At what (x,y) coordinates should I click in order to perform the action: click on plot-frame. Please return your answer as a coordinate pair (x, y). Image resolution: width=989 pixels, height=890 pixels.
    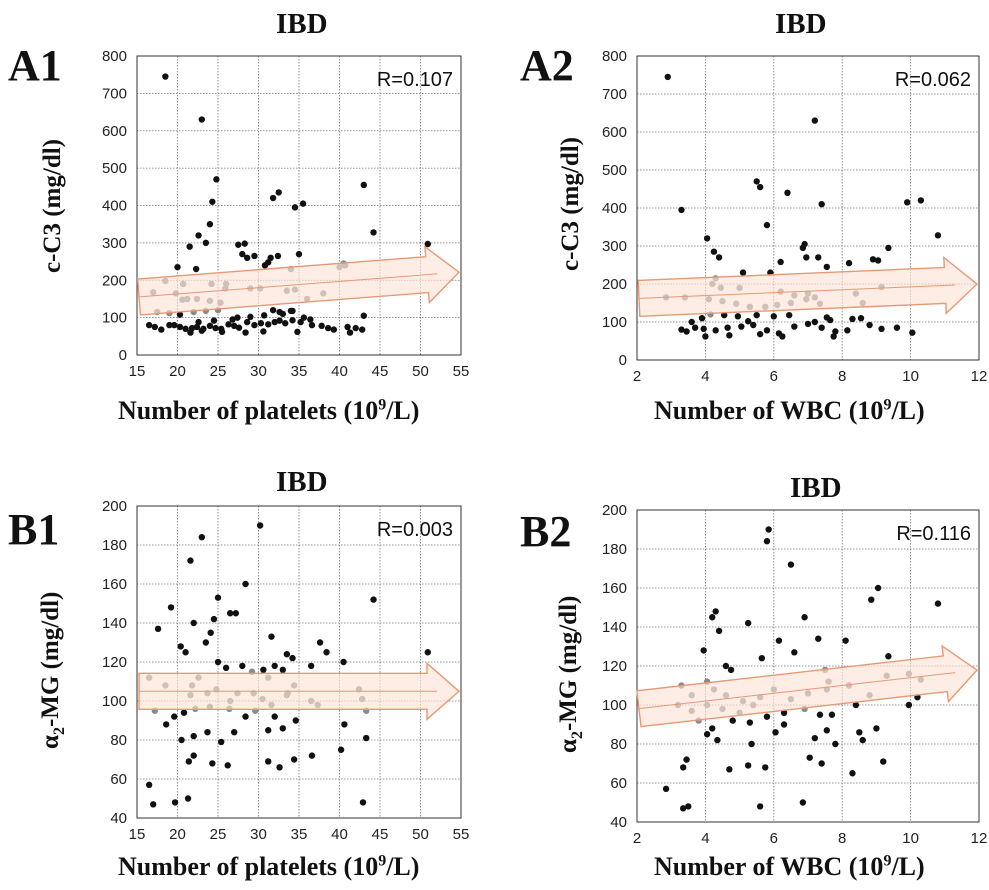
    Looking at the image, I should click on (808, 208).